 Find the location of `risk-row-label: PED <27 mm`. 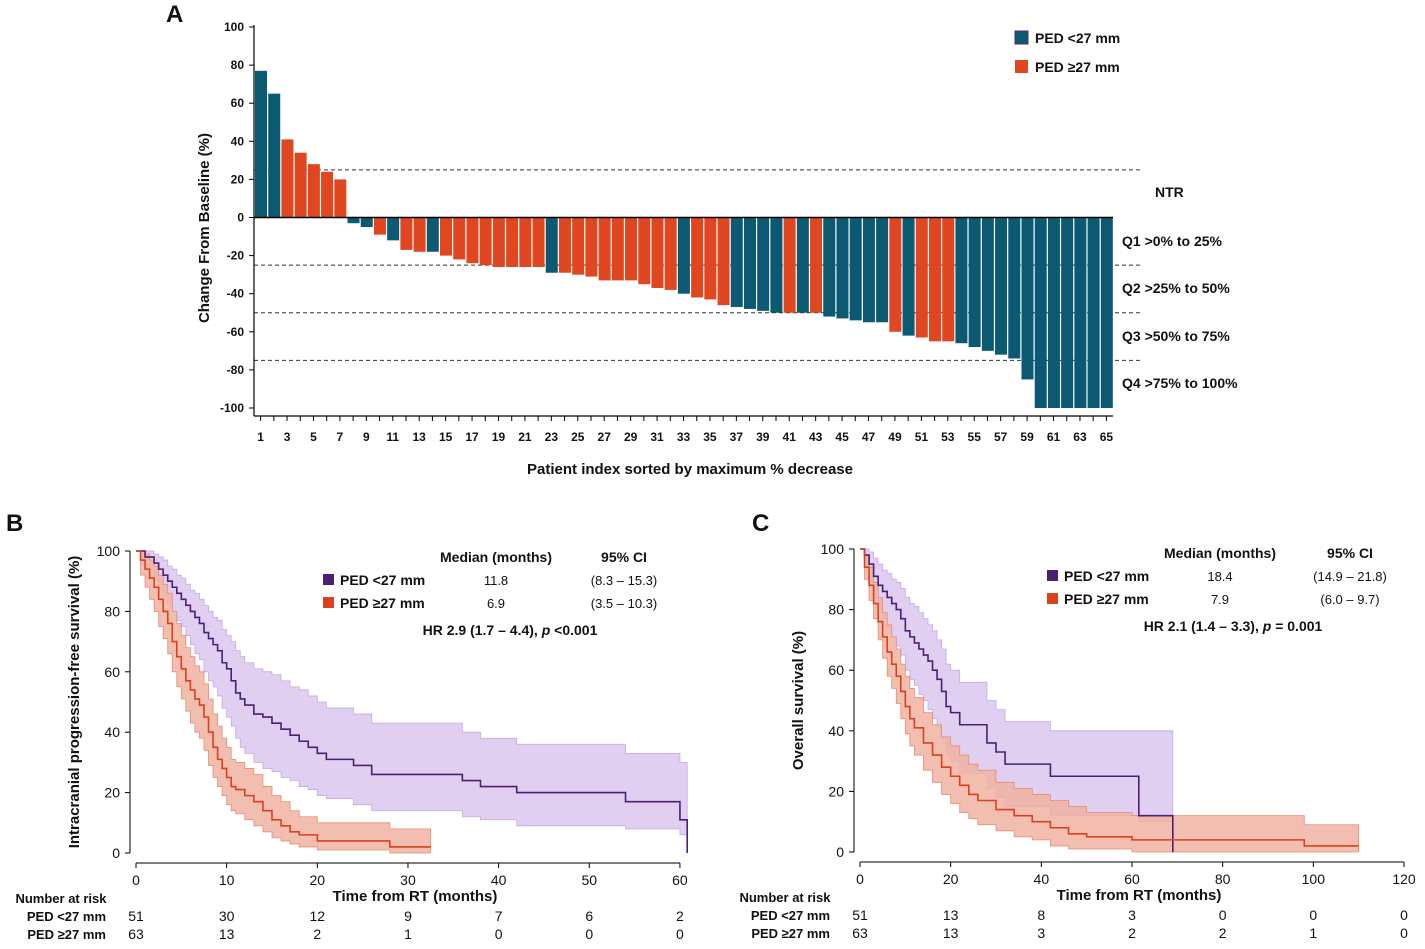

risk-row-label: PED <27 mm is located at coordinates (66, 916).